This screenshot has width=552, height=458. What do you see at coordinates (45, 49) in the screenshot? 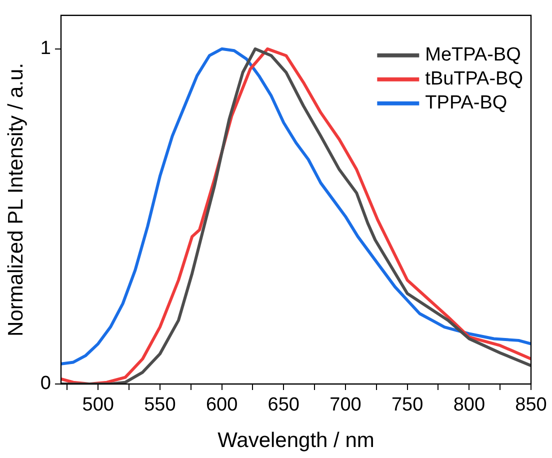
I see `y-tick-label: 1` at bounding box center [45, 49].